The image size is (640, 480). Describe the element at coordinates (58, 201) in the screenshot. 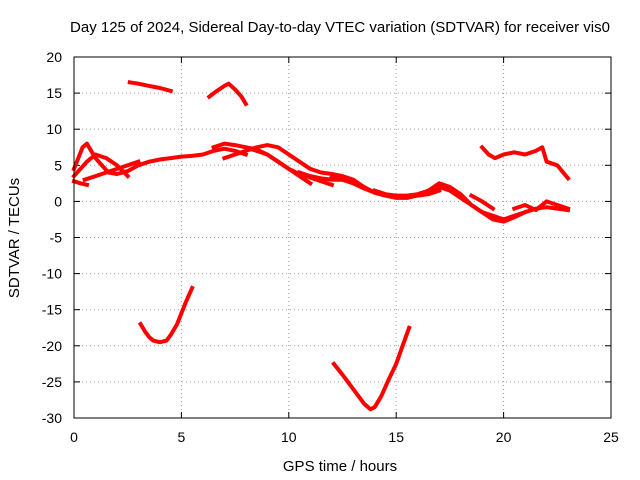

I see `y-tick-label: 0` at that location.